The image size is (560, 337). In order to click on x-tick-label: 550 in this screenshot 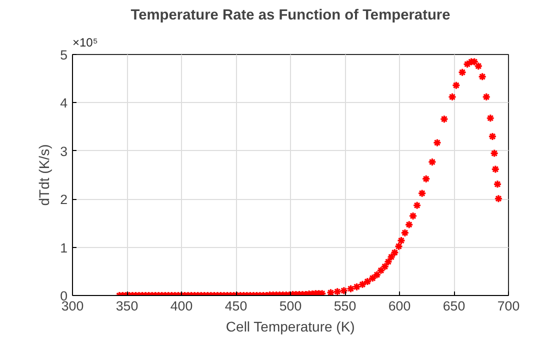, I will do `click(345, 306)`.